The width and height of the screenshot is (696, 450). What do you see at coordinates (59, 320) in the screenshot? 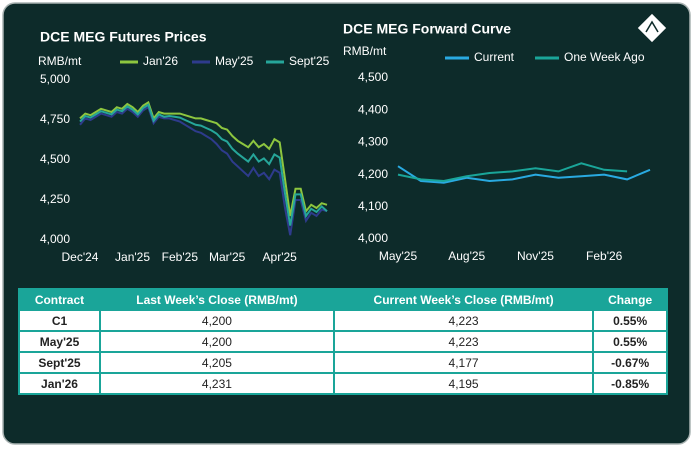
I see `table-cell: C1` at bounding box center [59, 320].